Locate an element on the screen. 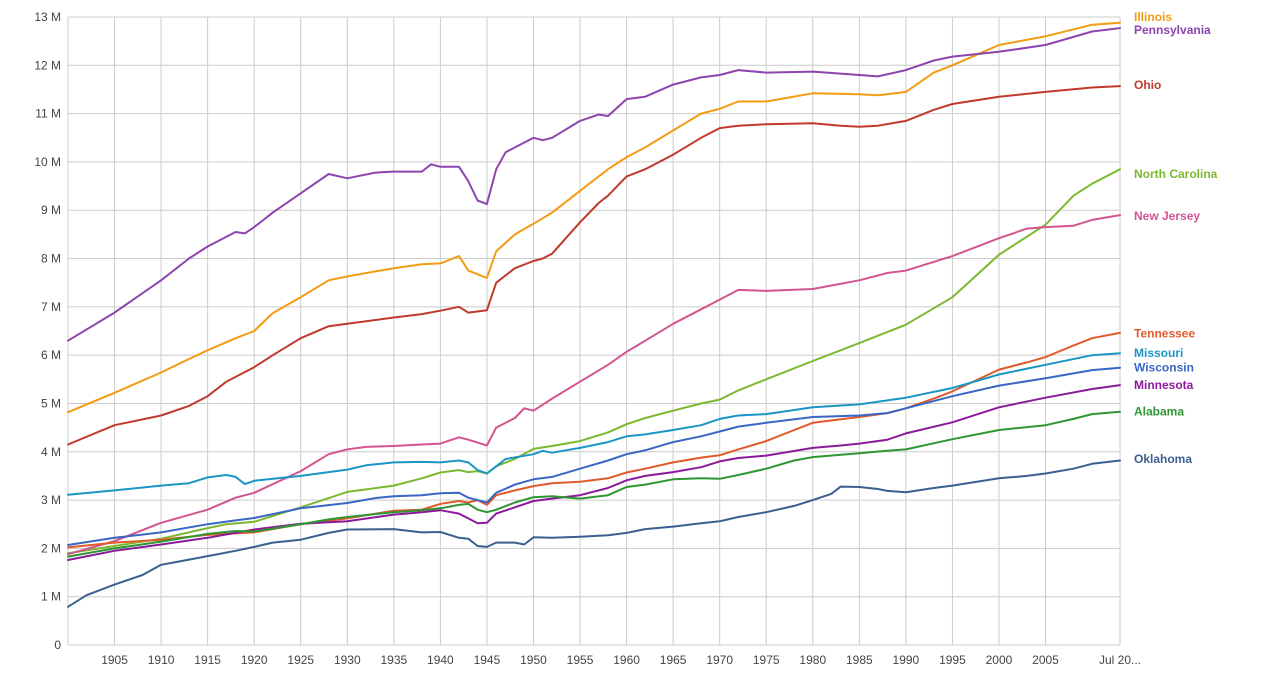 The width and height of the screenshot is (1279, 675). x-tick-label: 1975 is located at coordinates (766, 660).